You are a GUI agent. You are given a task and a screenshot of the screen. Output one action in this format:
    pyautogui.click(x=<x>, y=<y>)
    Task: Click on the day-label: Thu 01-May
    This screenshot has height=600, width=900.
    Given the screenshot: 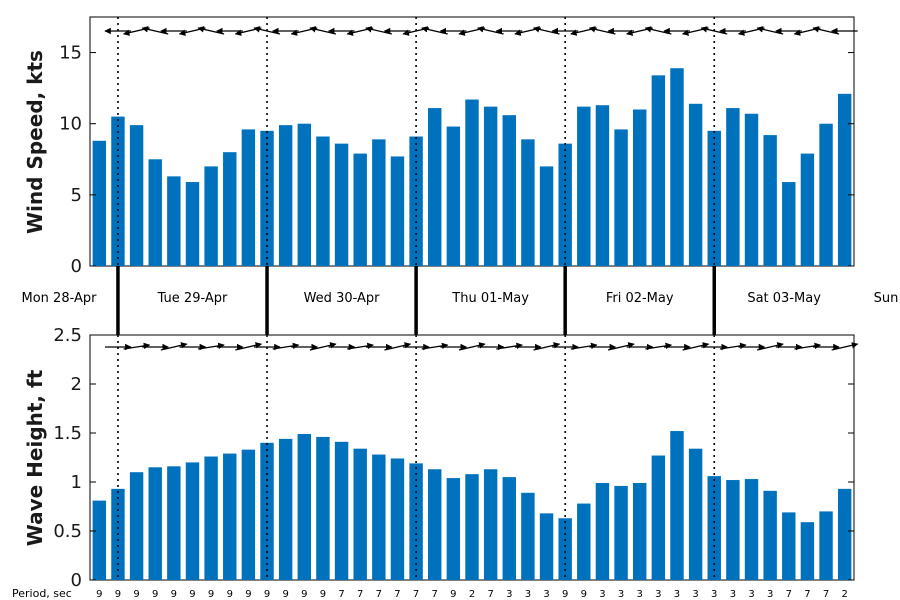 What is the action you would take?
    pyautogui.click(x=490, y=298)
    